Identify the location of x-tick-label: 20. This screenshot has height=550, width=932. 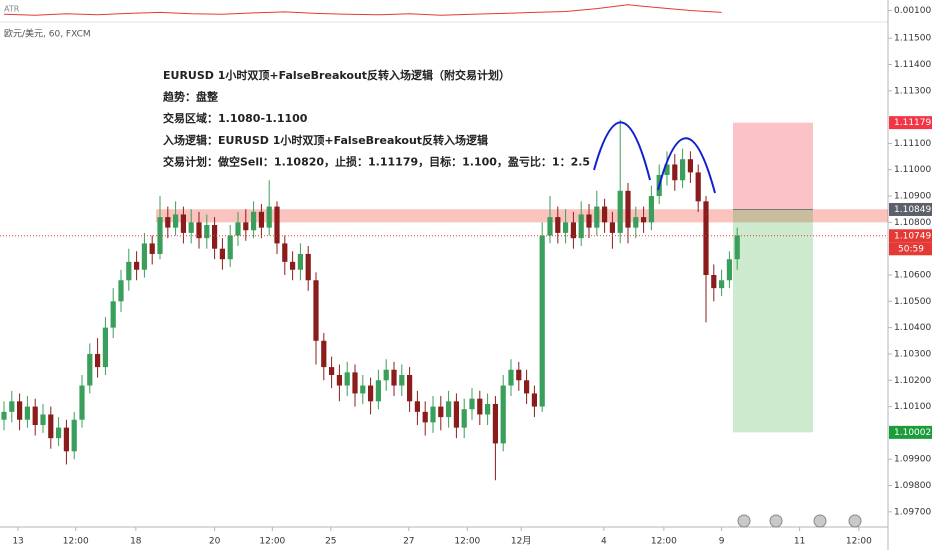
(215, 542).